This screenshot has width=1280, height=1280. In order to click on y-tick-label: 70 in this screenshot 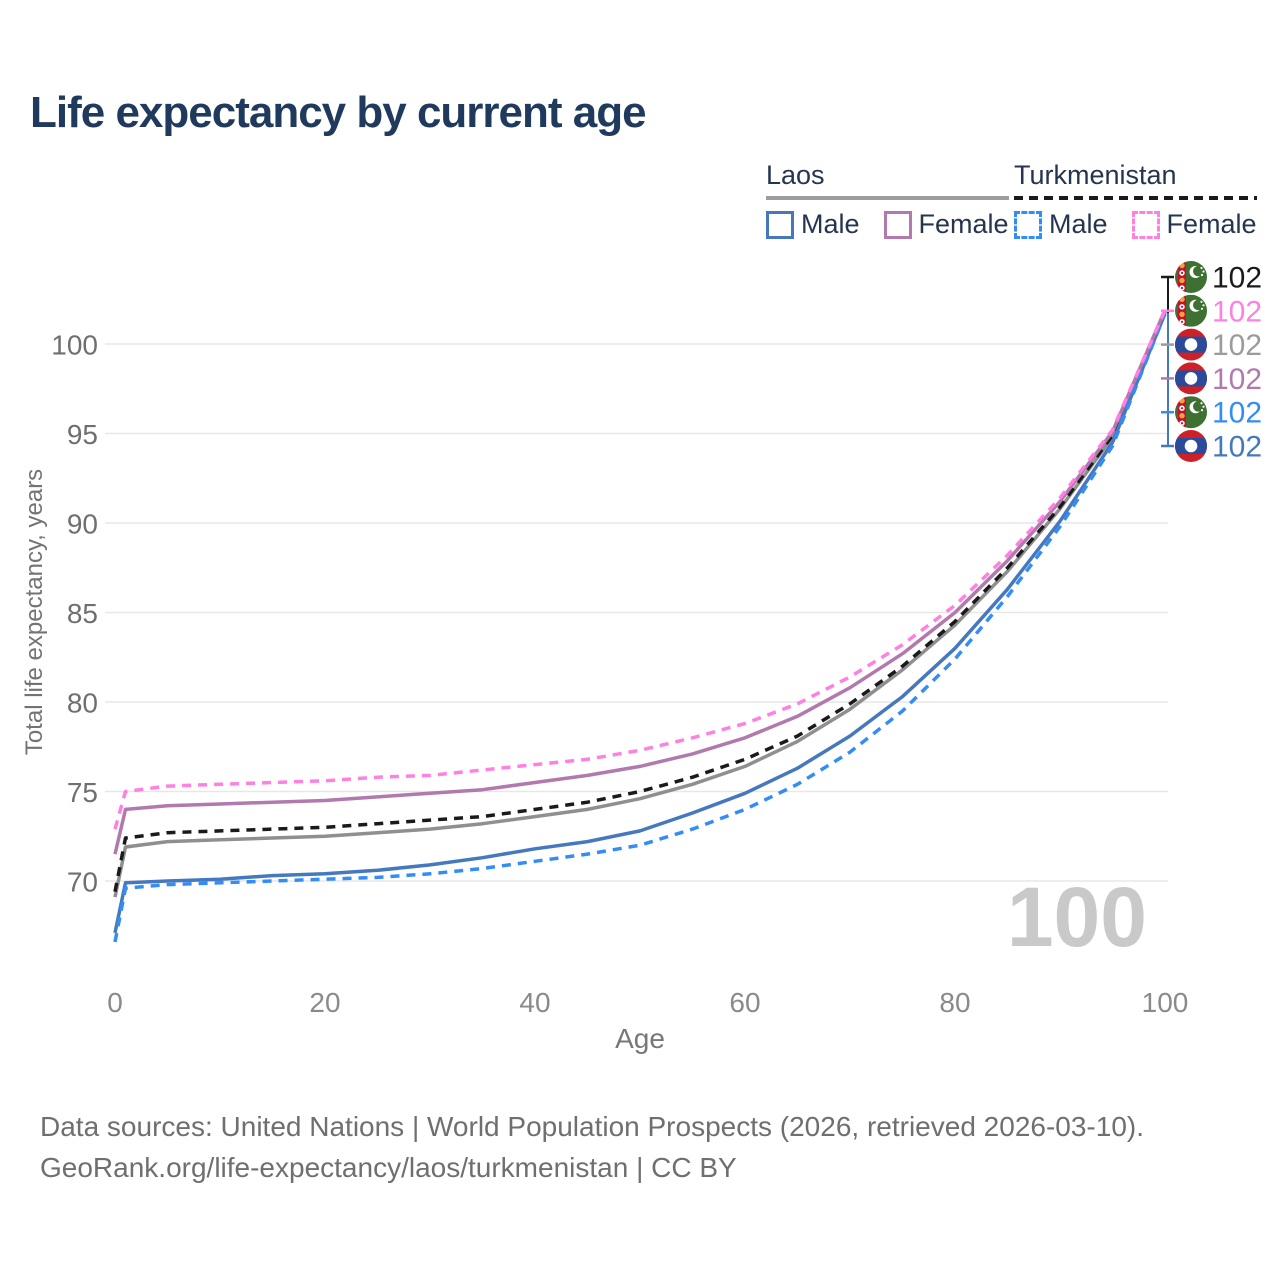, I will do `click(82, 882)`.